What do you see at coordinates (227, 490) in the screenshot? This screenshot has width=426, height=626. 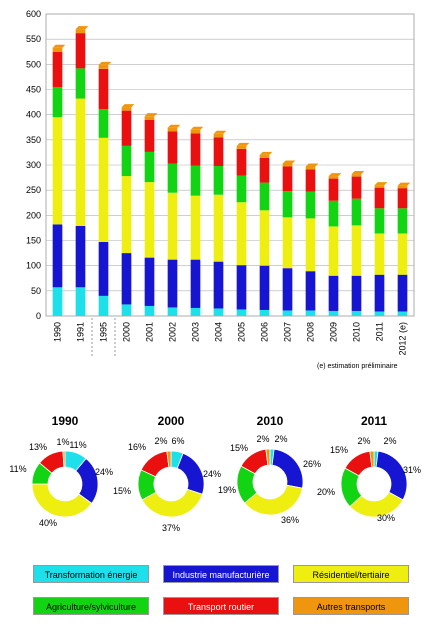 I see `donut-percent-label: 19%` at bounding box center [227, 490].